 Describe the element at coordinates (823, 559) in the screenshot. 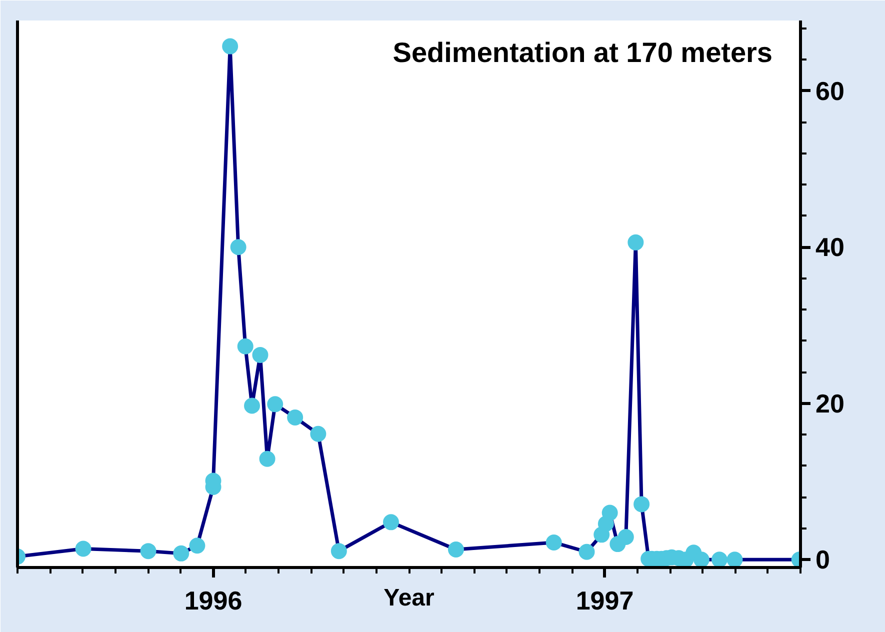

I see `y-tick-label: 0` at that location.